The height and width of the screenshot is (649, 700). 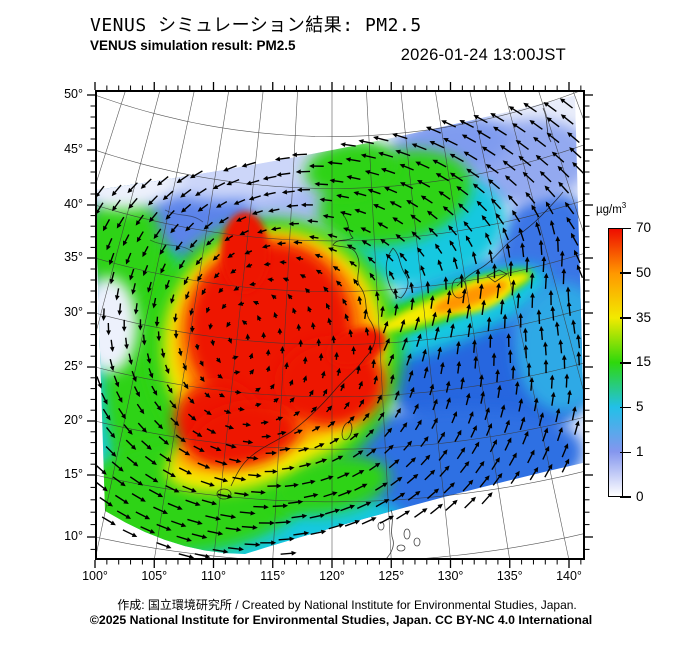 I want to click on y-tick-label: 30°, so click(x=73, y=312).